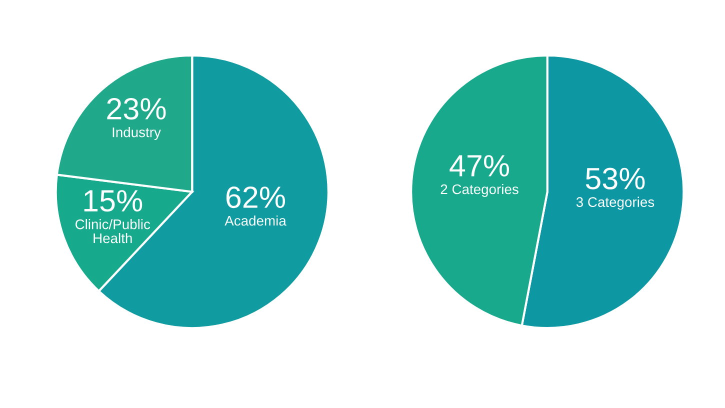 The height and width of the screenshot is (408, 725). What do you see at coordinates (113, 201) in the screenshot?
I see `data-label: 15%` at bounding box center [113, 201].